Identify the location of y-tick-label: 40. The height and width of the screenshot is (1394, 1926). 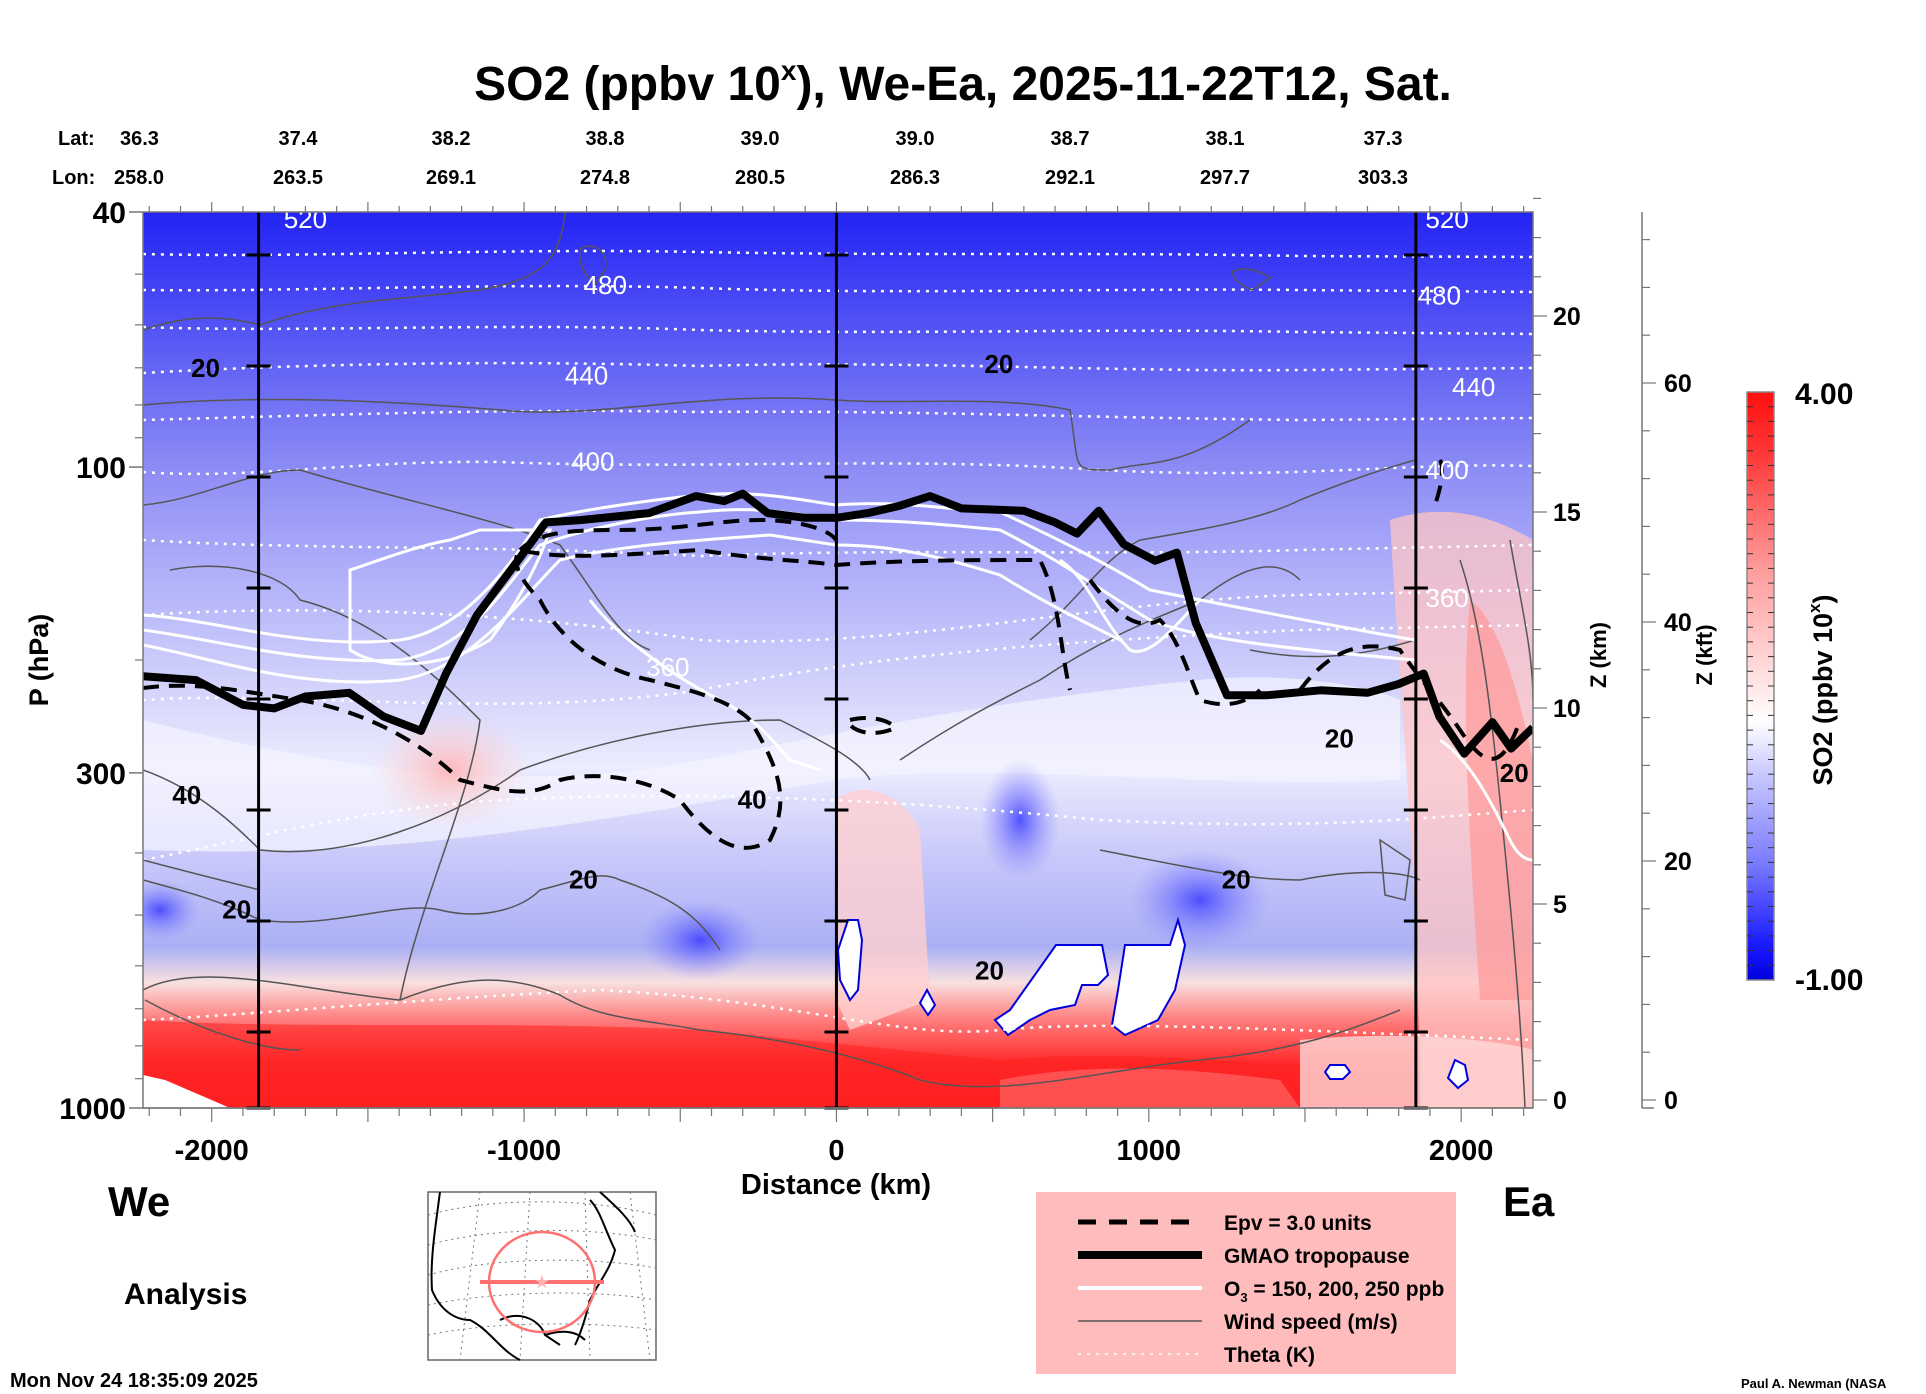
(109, 213).